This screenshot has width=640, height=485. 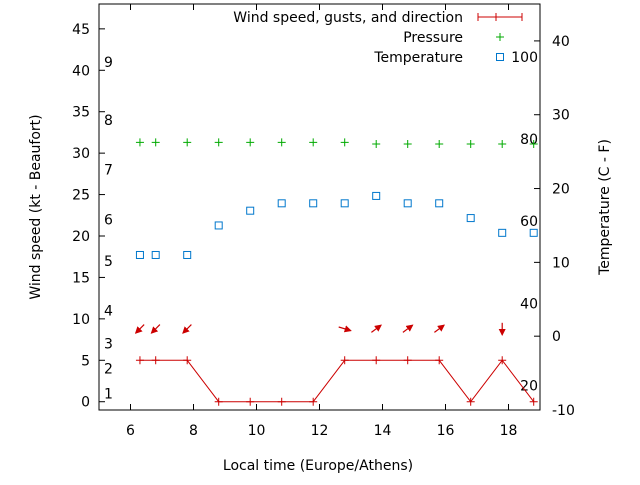 What do you see at coordinates (108, 262) in the screenshot?
I see `beaufort-label: 5` at bounding box center [108, 262].